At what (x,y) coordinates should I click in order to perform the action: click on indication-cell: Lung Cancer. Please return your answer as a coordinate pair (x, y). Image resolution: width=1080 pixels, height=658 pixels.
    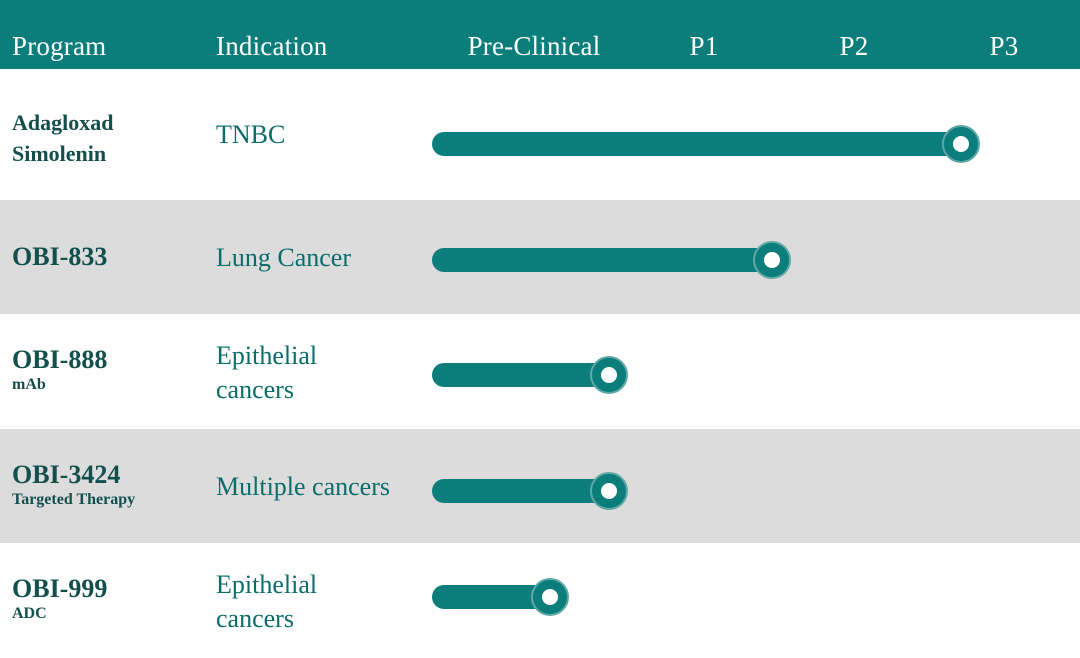
    Looking at the image, I should click on (321, 258).